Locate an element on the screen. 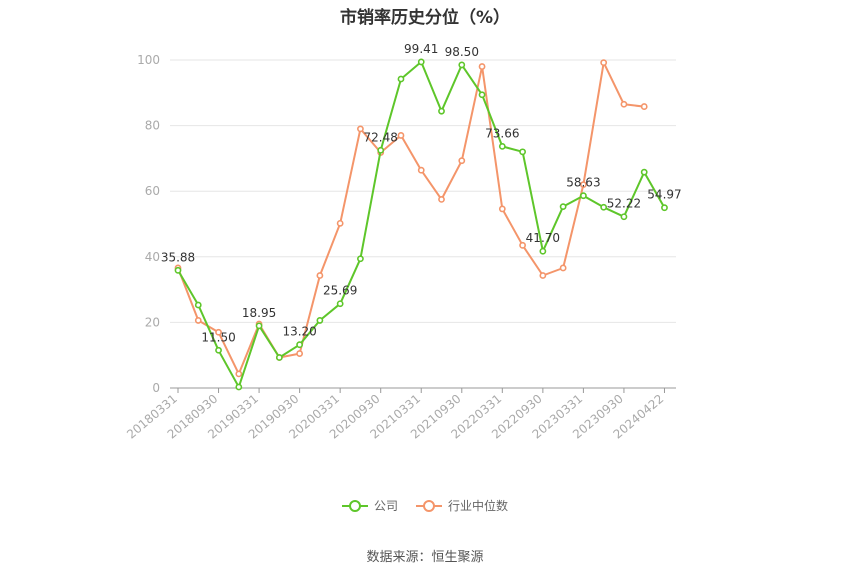 The height and width of the screenshot is (575, 850). y-tick-label: 60 is located at coordinates (152, 191).